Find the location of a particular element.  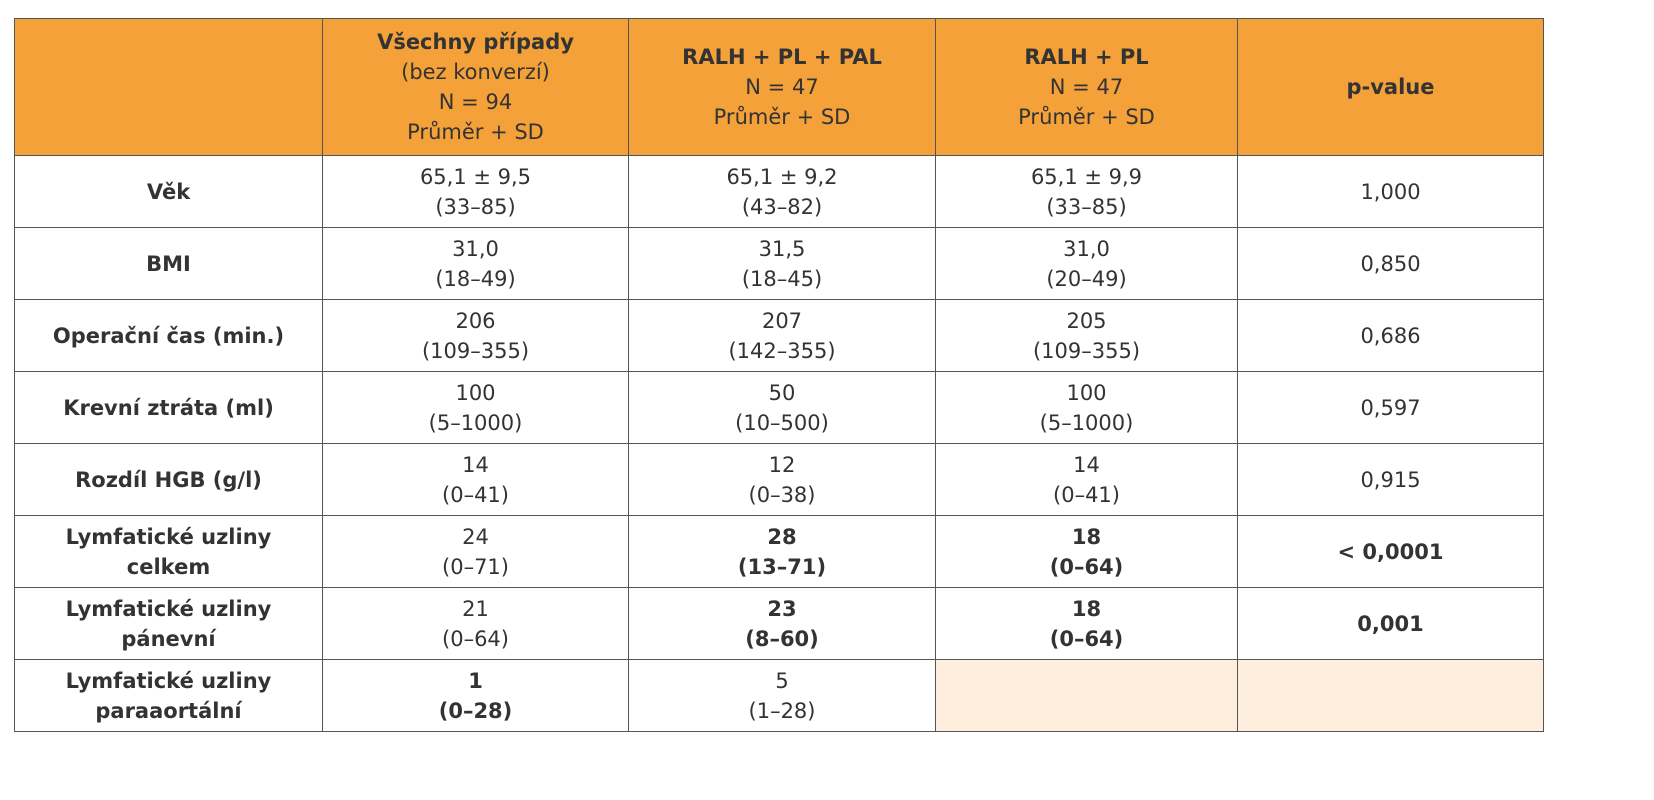

cell-line: 0,915 is located at coordinates (1390, 479).